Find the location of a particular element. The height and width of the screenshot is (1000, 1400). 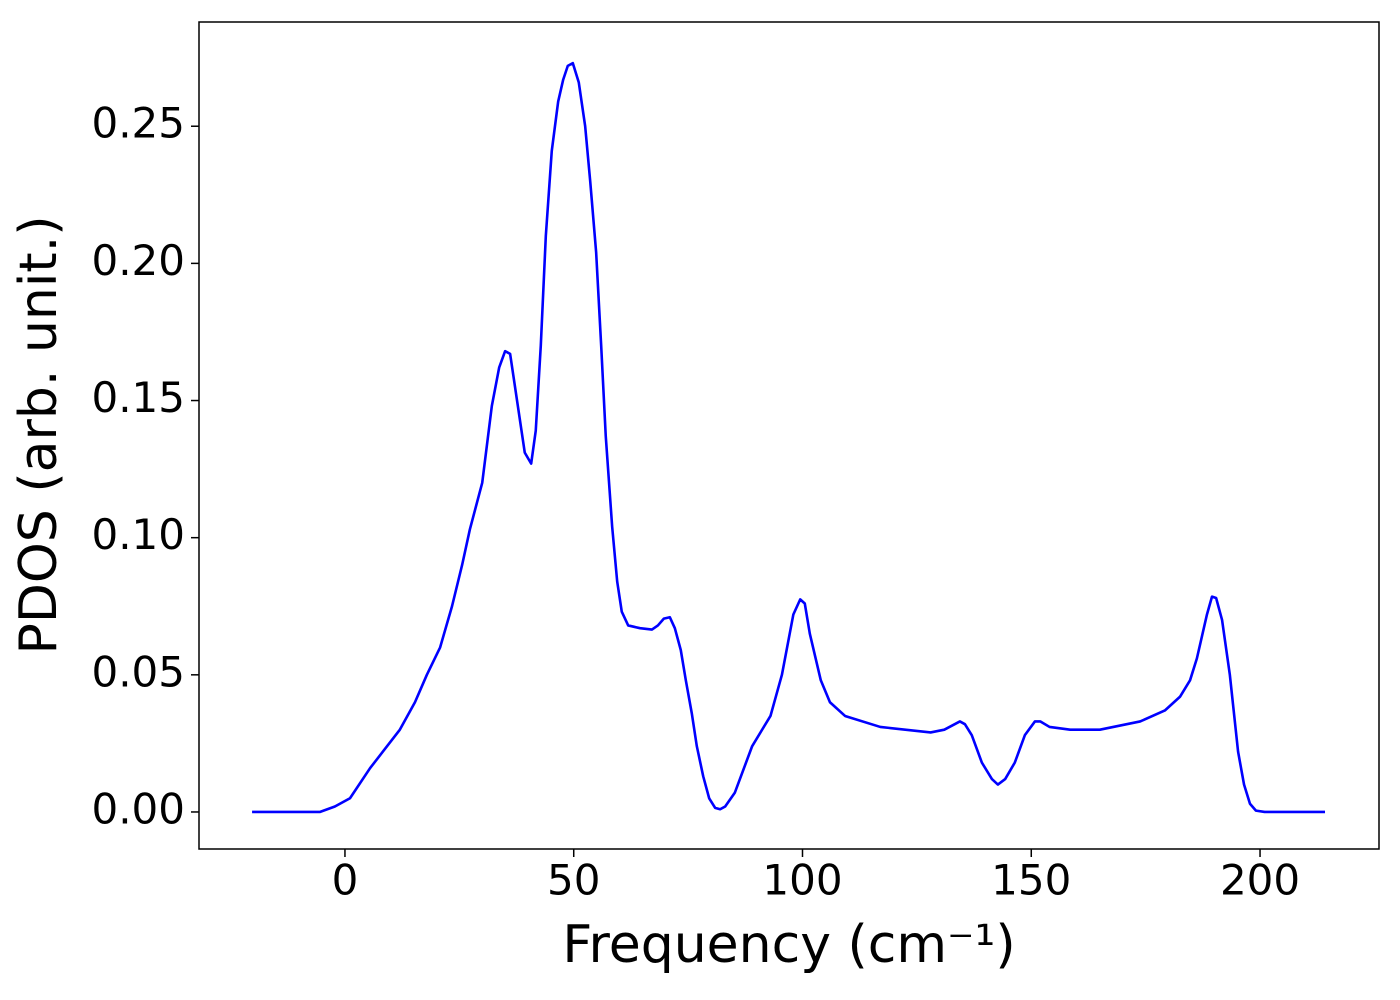

x-tick-label: 200 is located at coordinates (1260, 880).